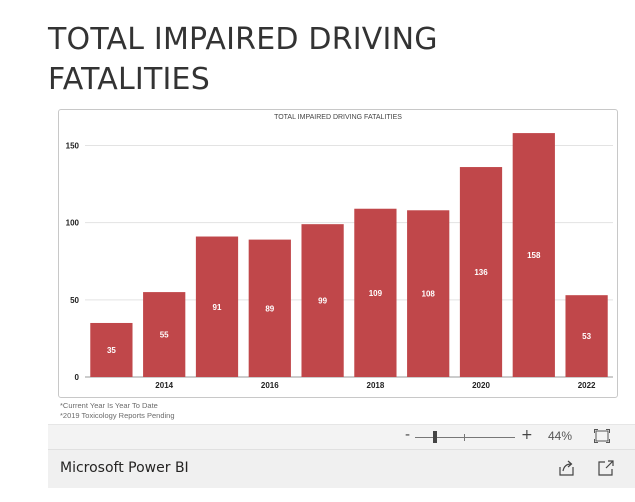 The width and height of the screenshot is (635, 502). Describe the element at coordinates (109, 405) in the screenshot. I see `footnote-current-year: *Current Year Is Year To Date` at that location.